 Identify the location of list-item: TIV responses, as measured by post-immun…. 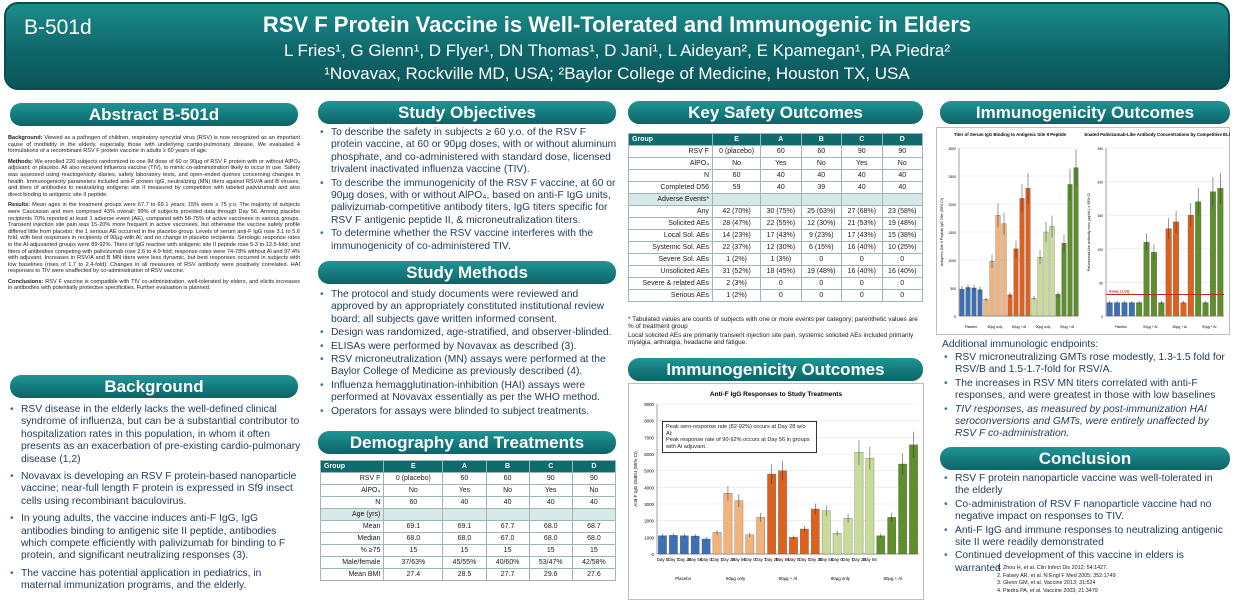
(1085, 422).